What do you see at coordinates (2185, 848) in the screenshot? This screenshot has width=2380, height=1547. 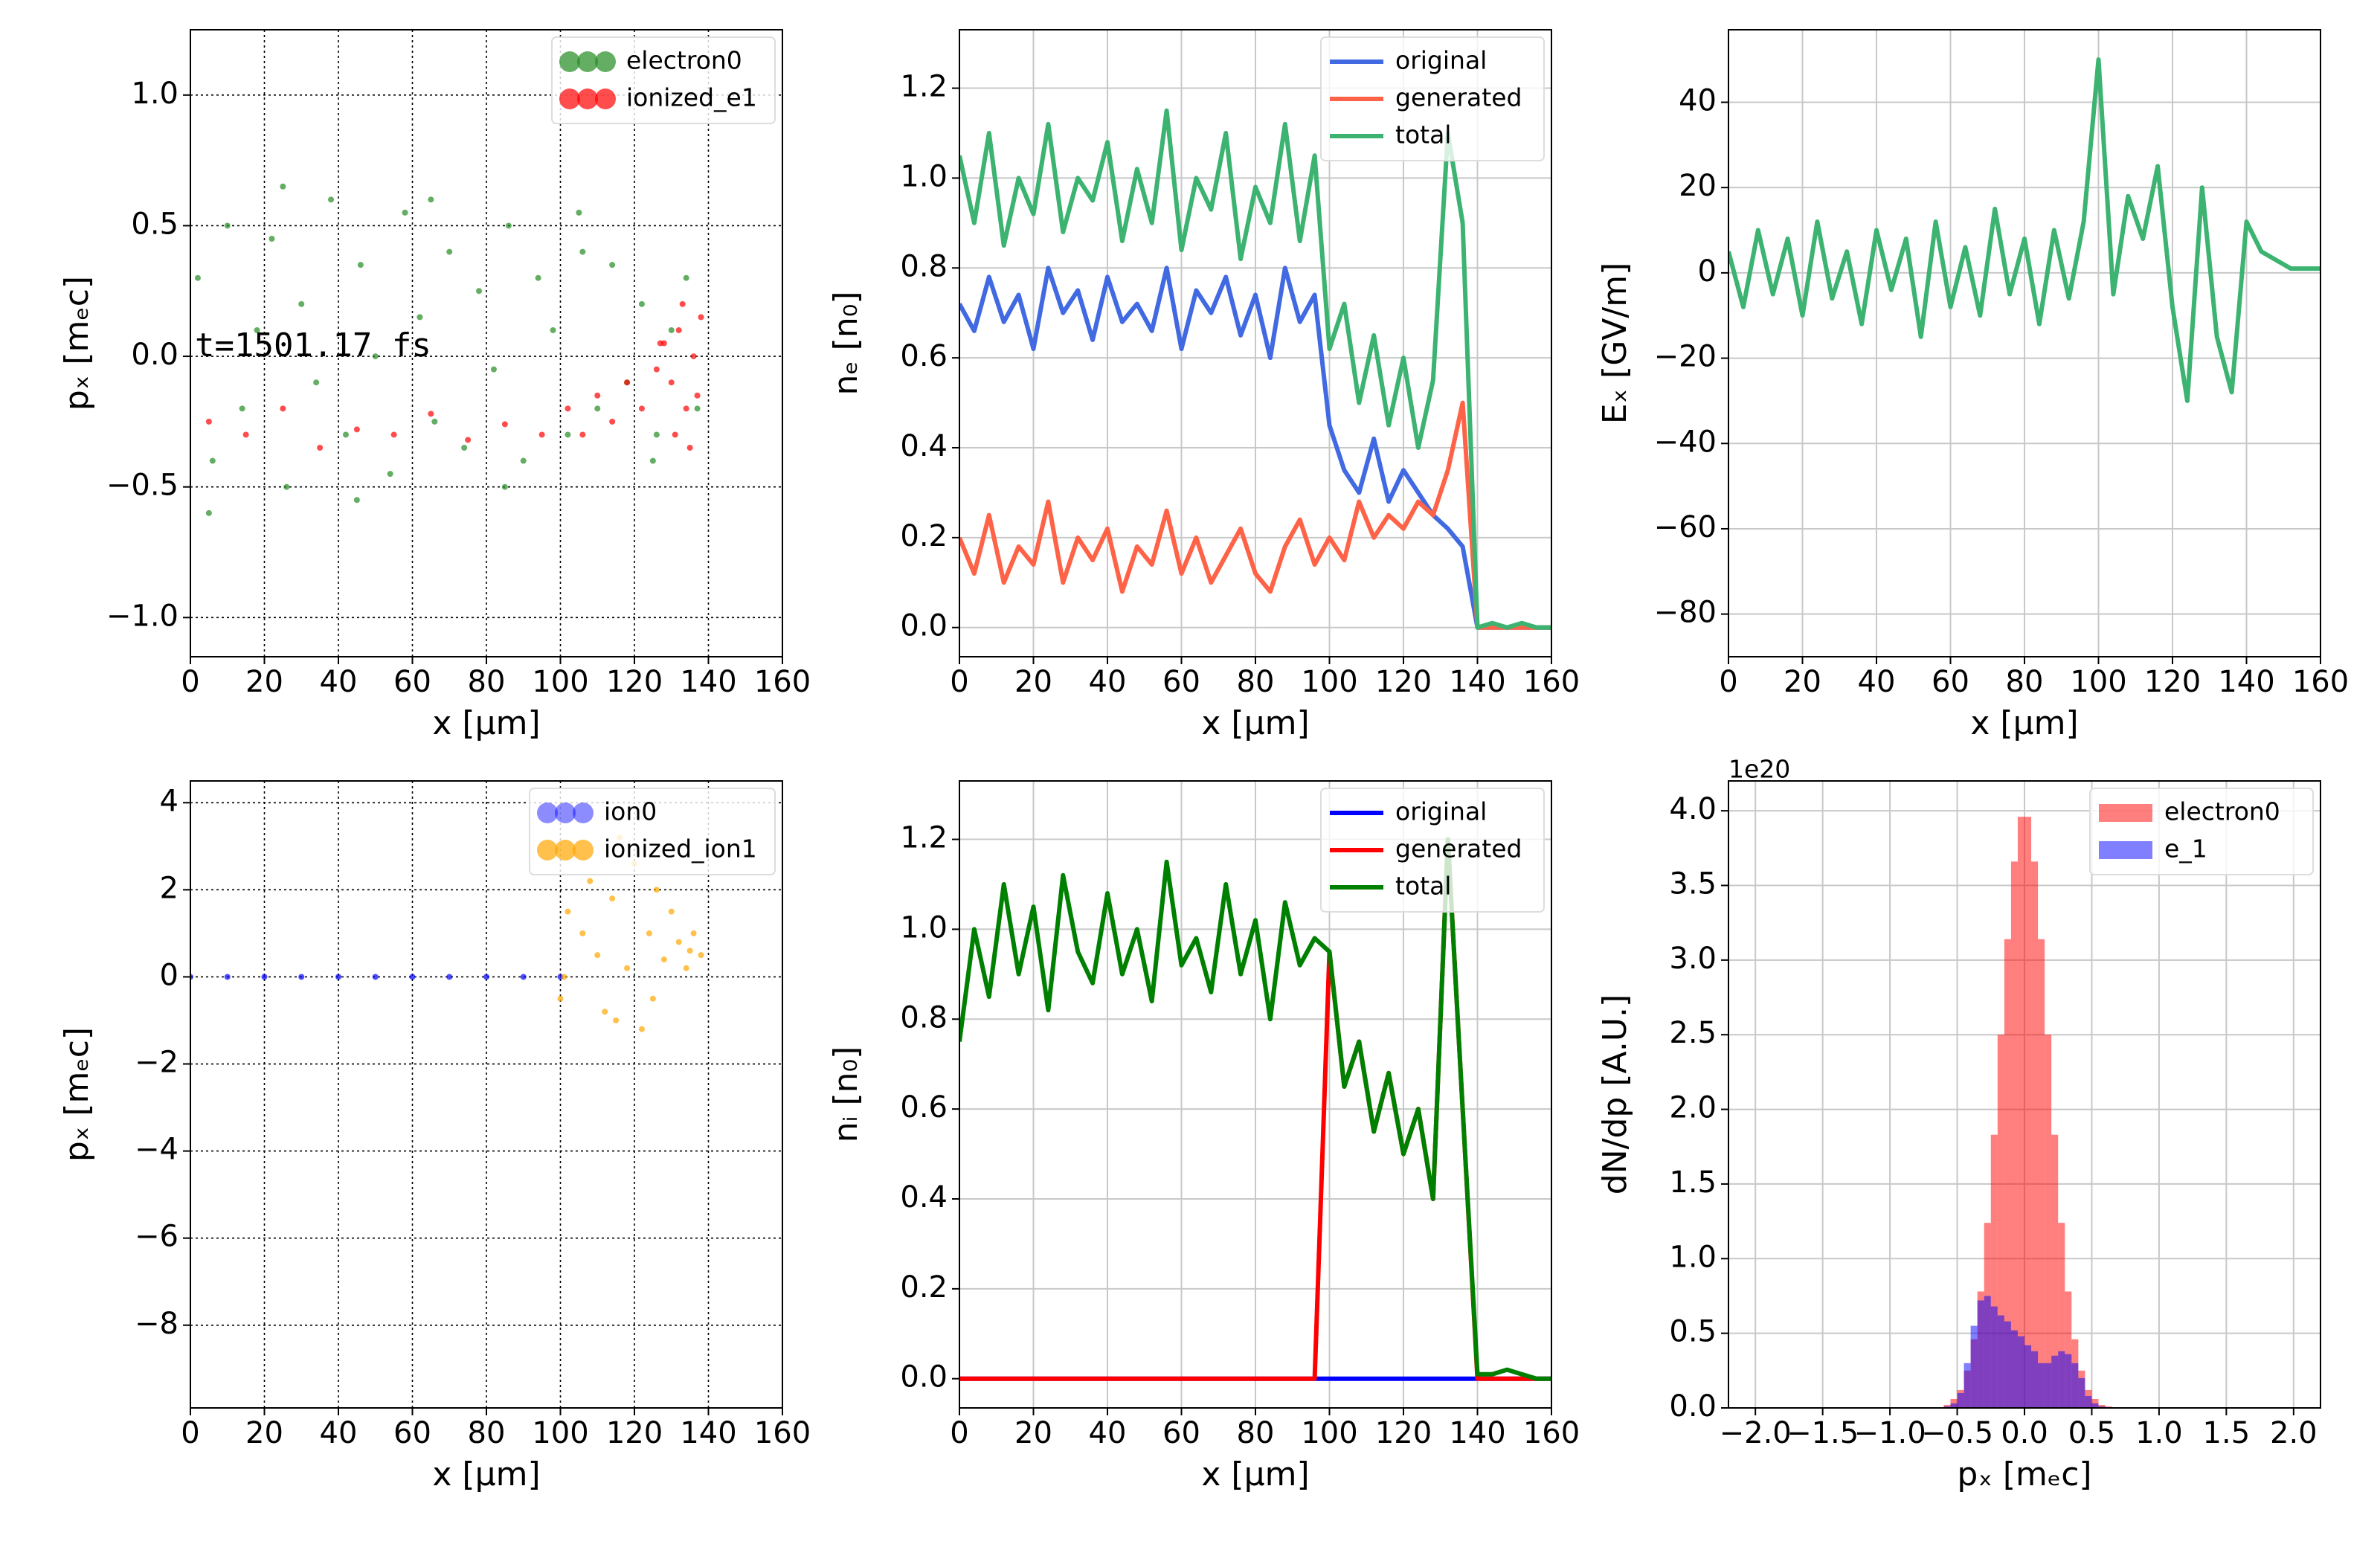 I see `legend-label: e_1` at bounding box center [2185, 848].